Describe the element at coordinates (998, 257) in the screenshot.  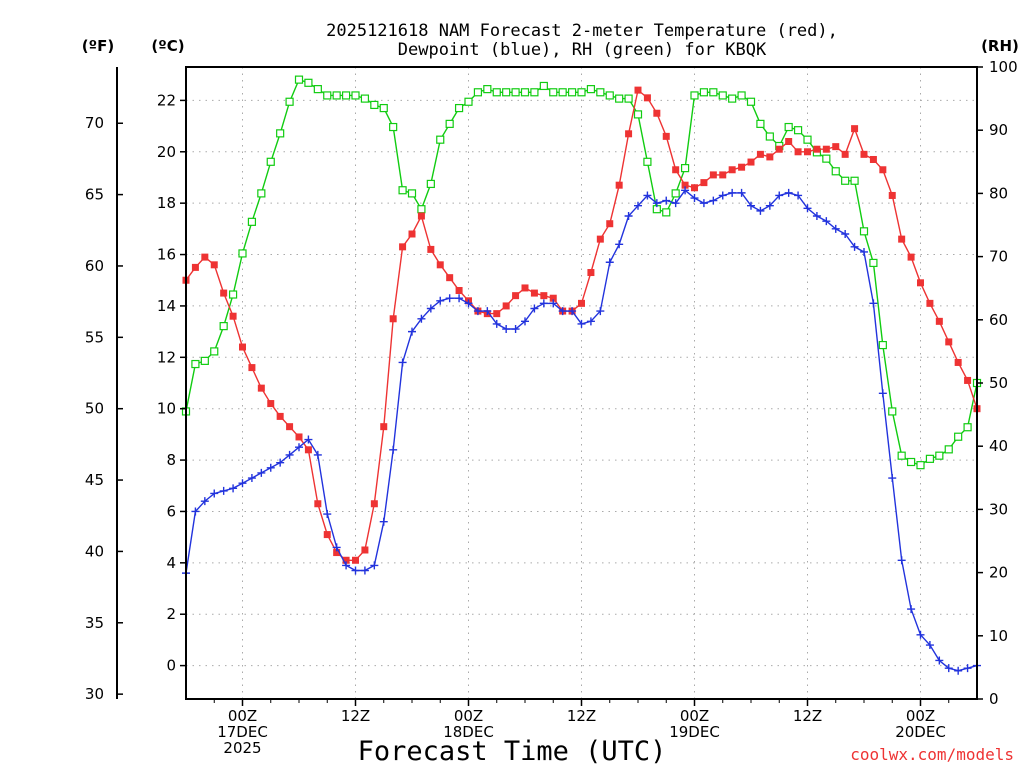
I see `rh-tick-label: 70` at that location.